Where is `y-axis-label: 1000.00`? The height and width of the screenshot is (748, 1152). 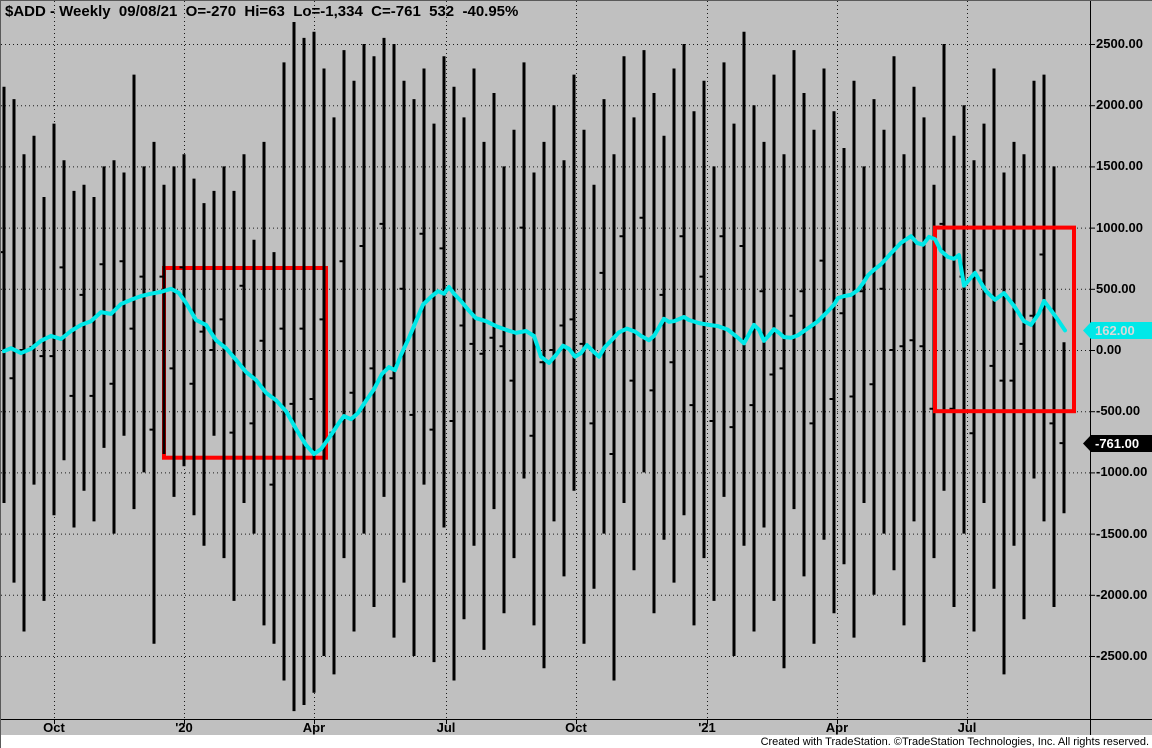
y-axis-label: 1000.00 is located at coordinates (1119, 227).